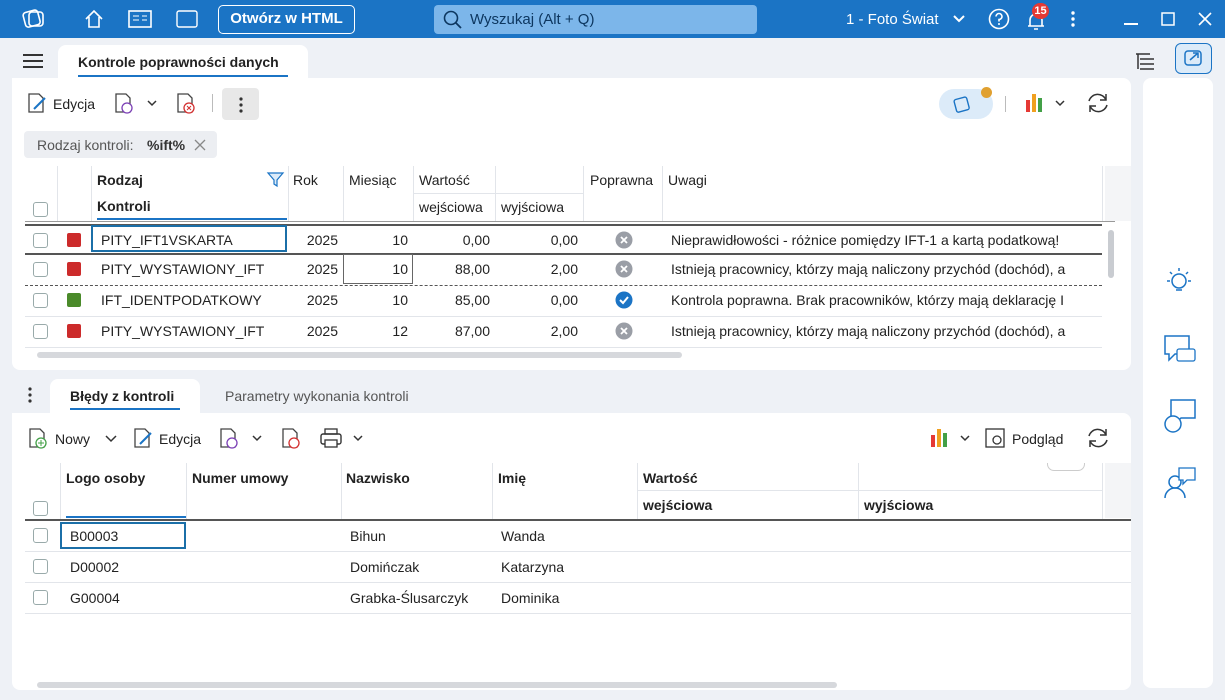 The image size is (1225, 700). Describe the element at coordinates (624, 300) in the screenshot. I see `valid-icon` at that location.